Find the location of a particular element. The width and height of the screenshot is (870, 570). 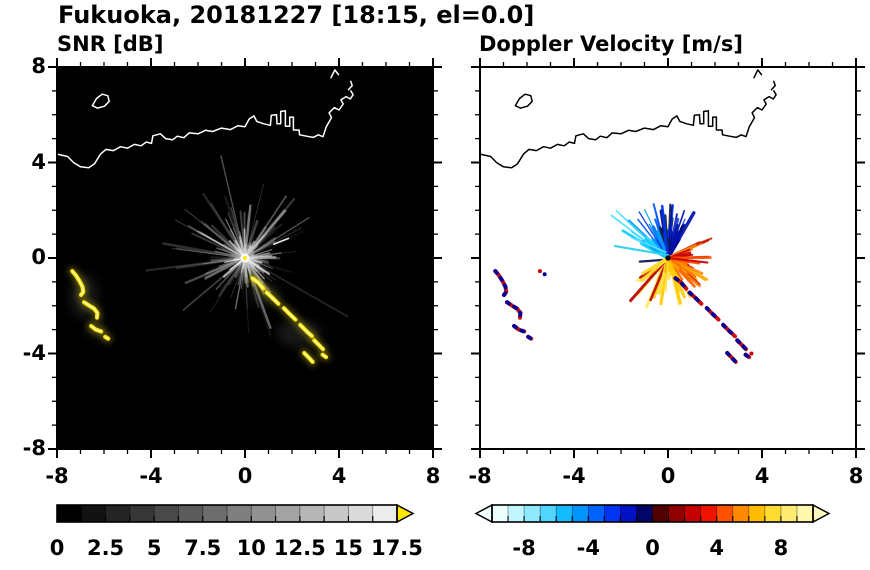

snr-colorbar is located at coordinates (235, 513).